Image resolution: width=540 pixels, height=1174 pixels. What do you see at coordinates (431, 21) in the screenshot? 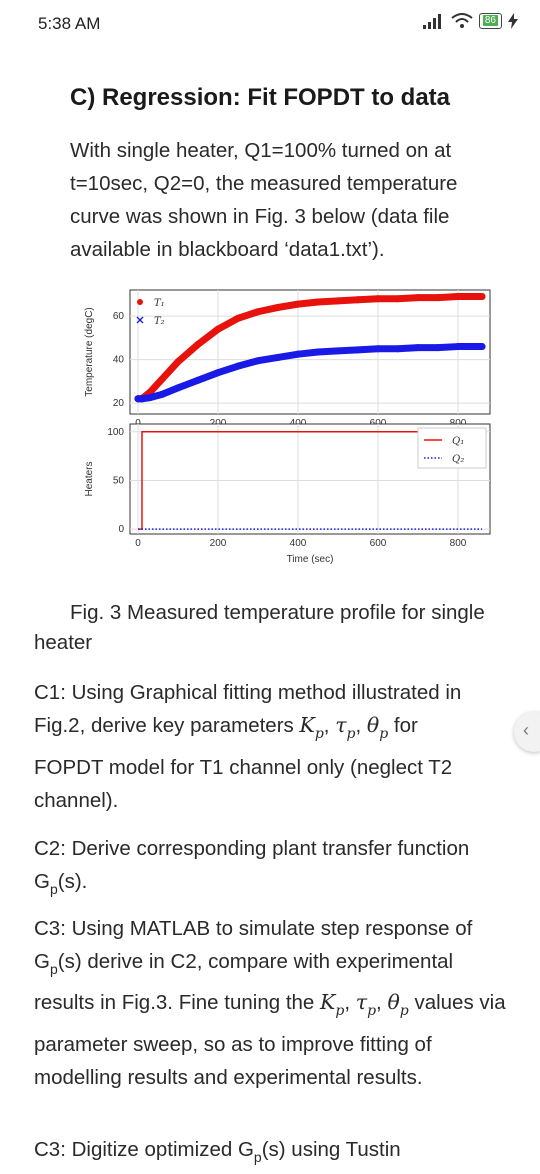
I see `signal-icon` at bounding box center [431, 21].